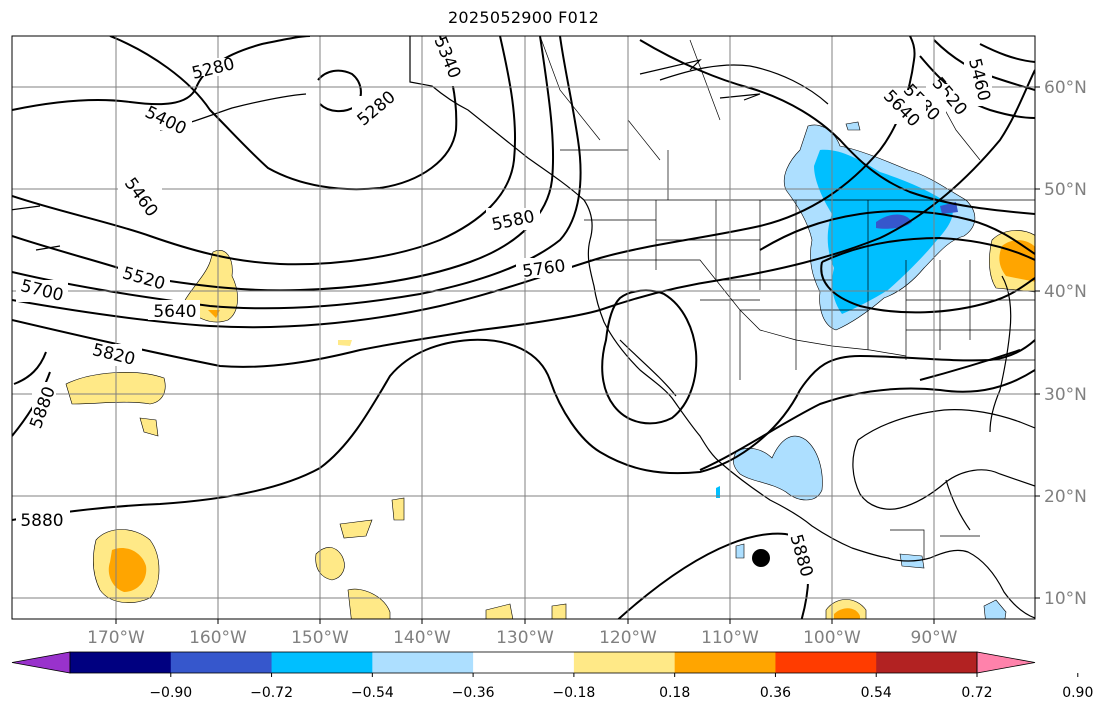 The width and height of the screenshot is (1105, 712). Describe the element at coordinates (116, 638) in the screenshot. I see `lon-label: 170°W` at that location.